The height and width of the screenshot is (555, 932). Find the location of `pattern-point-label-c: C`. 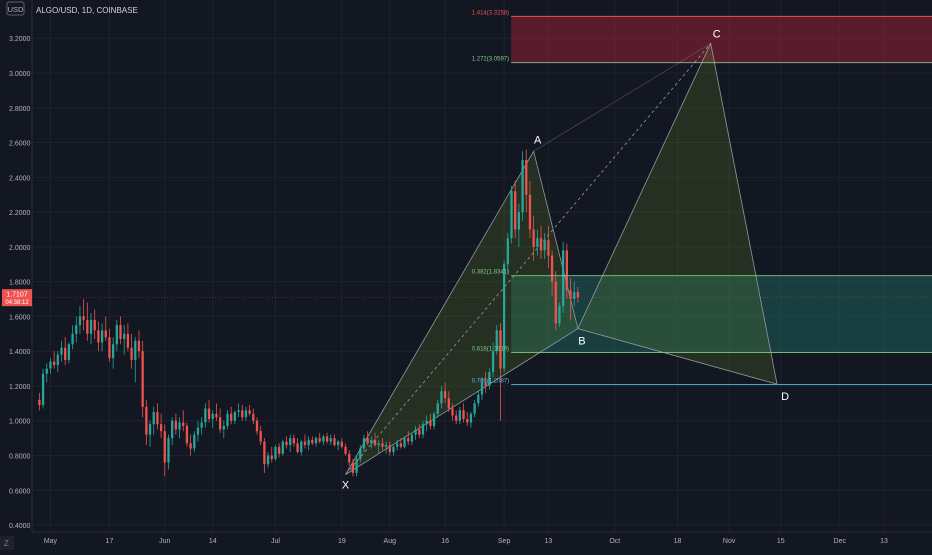

pattern-point-label-c: C is located at coordinates (717, 34).